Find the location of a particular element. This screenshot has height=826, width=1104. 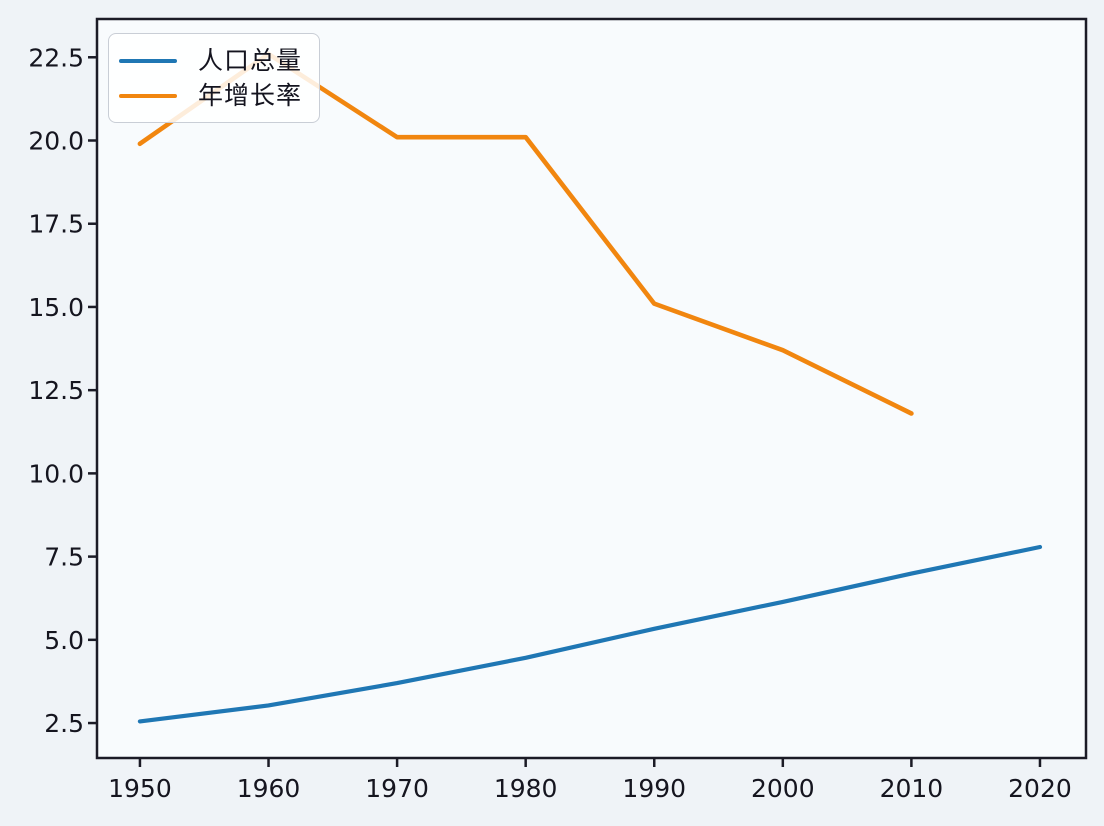

legend-item-growth-rate: 年增长率 is located at coordinates (214, 95).